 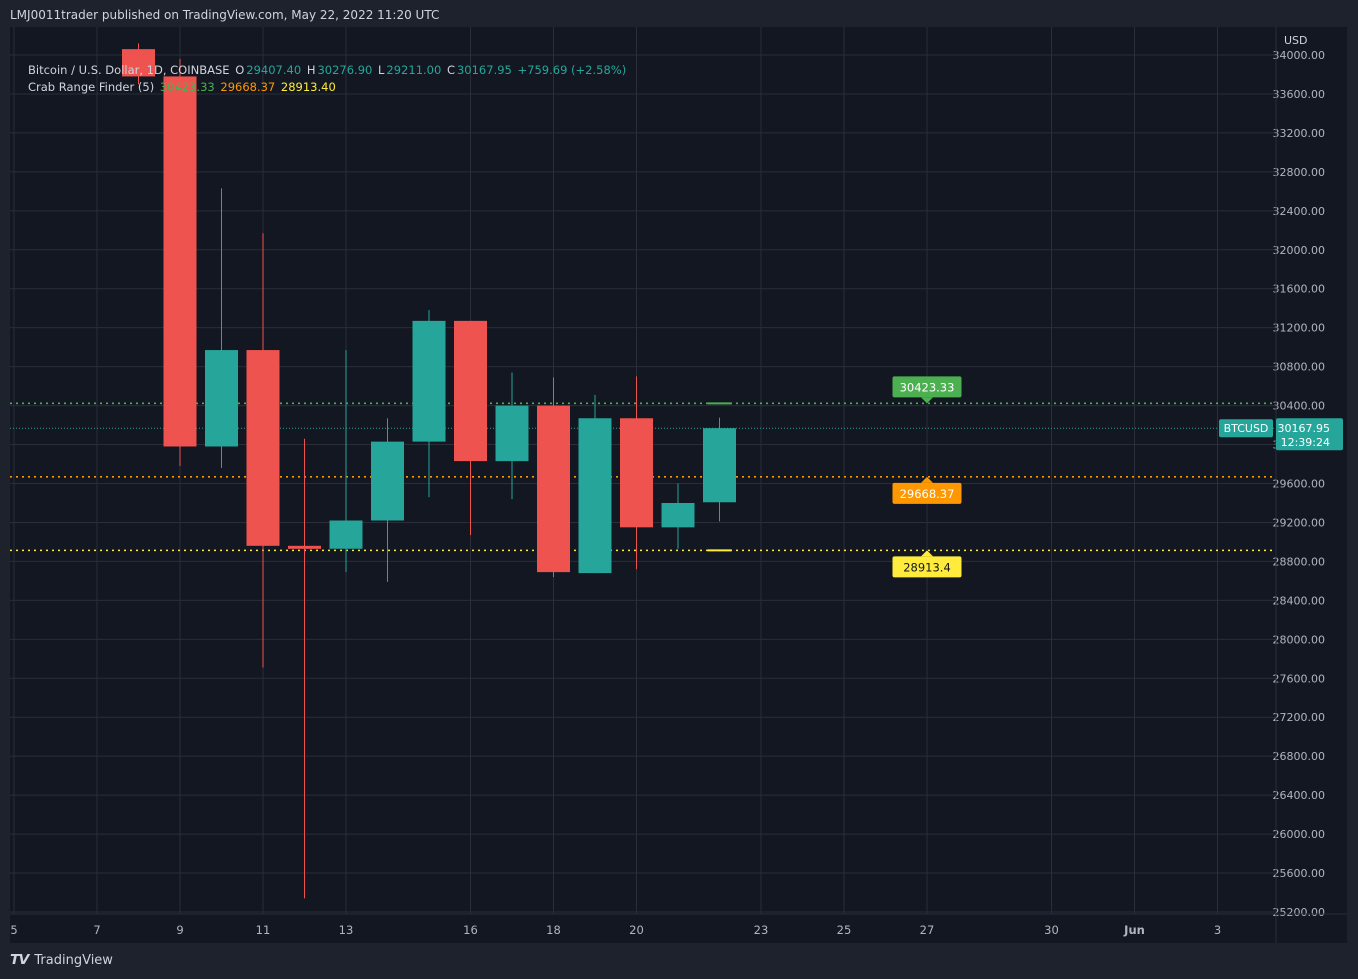 What do you see at coordinates (1299, 289) in the screenshot?
I see `price-tick-label: 31600.00` at bounding box center [1299, 289].